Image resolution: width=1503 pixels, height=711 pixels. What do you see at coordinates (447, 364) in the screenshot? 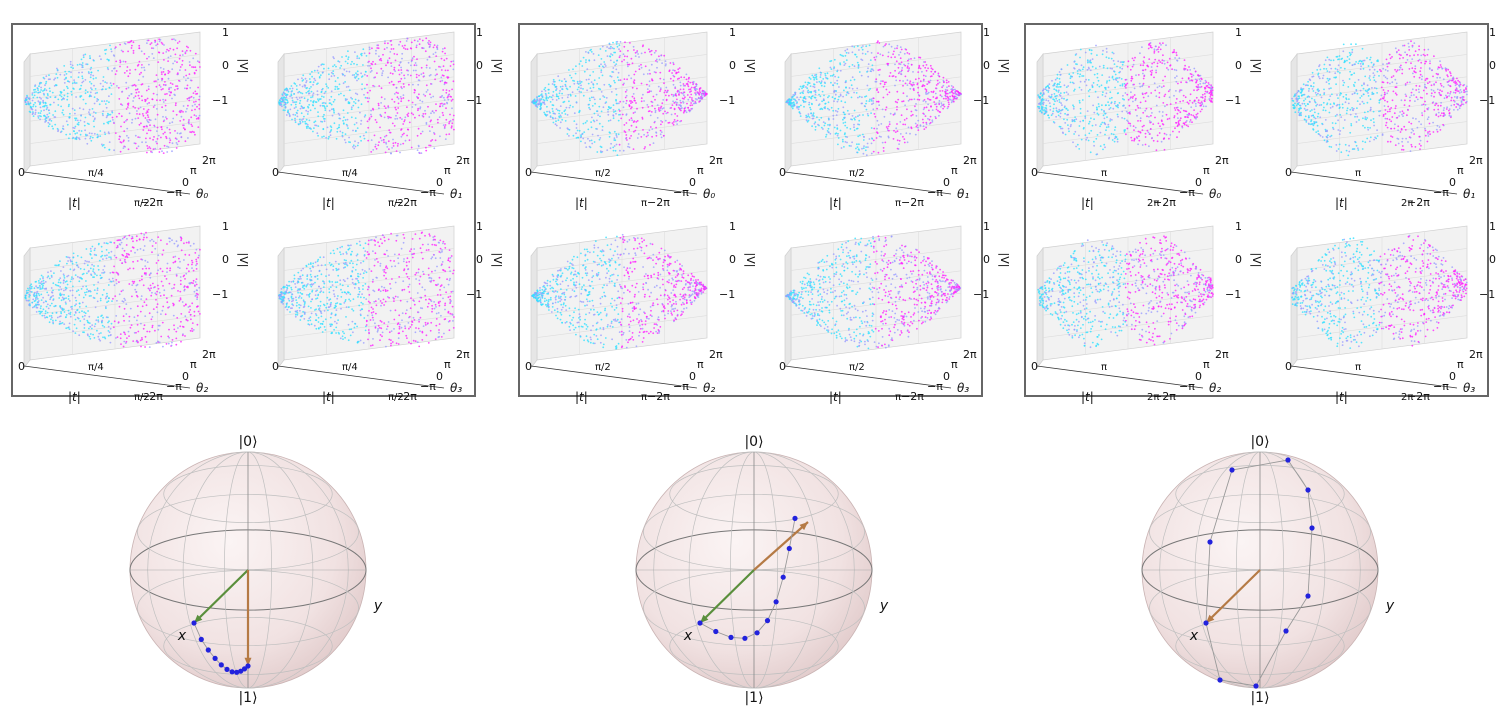
I see `theta-tick-label: π` at bounding box center [447, 364].